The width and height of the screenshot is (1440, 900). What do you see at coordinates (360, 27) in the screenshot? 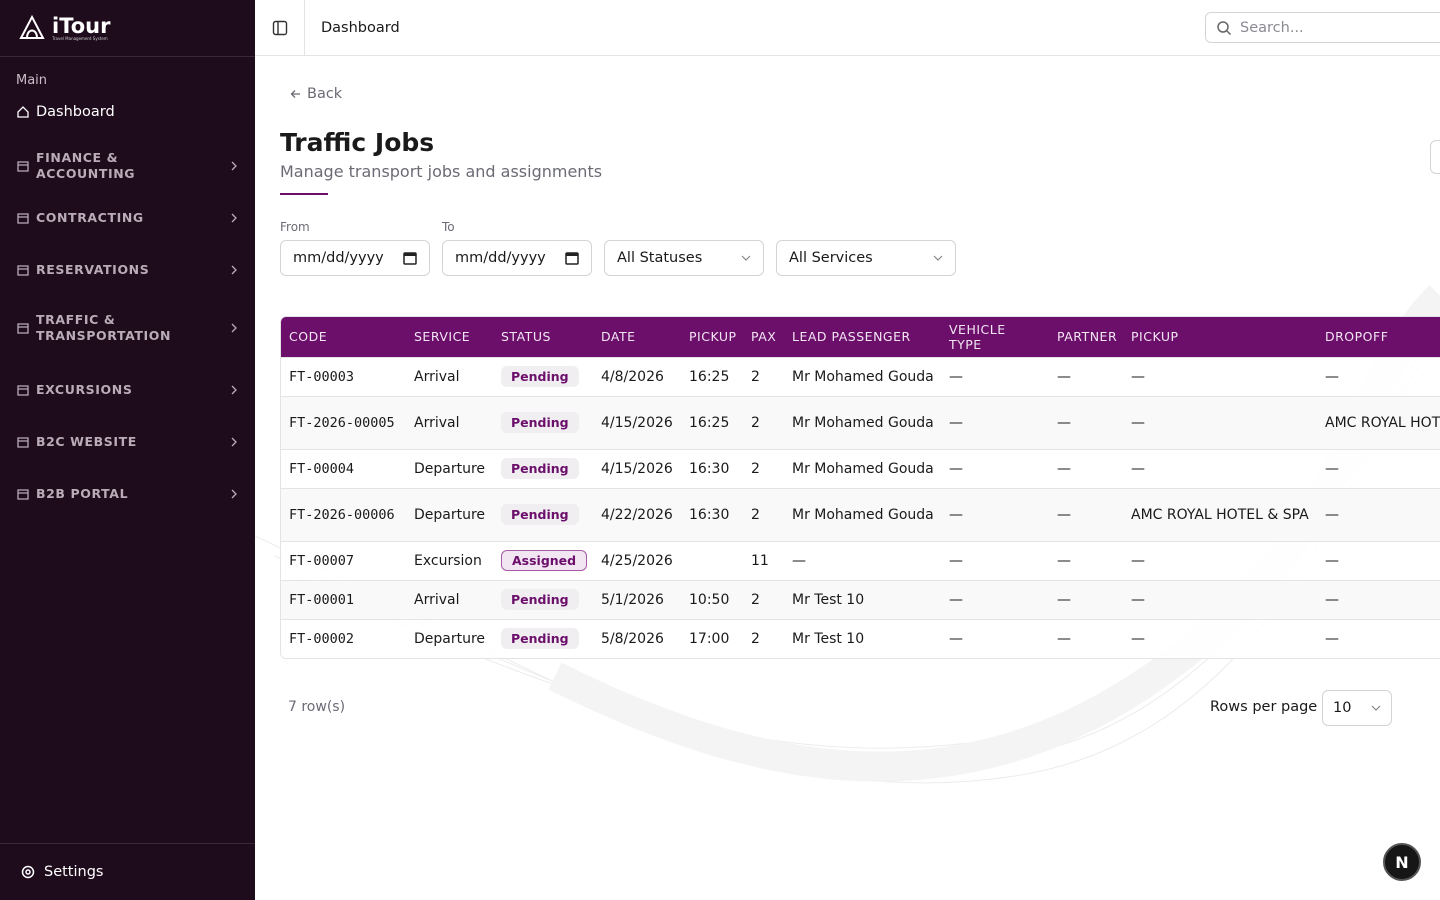
I see `breadcrumb: Dashboard` at bounding box center [360, 27].